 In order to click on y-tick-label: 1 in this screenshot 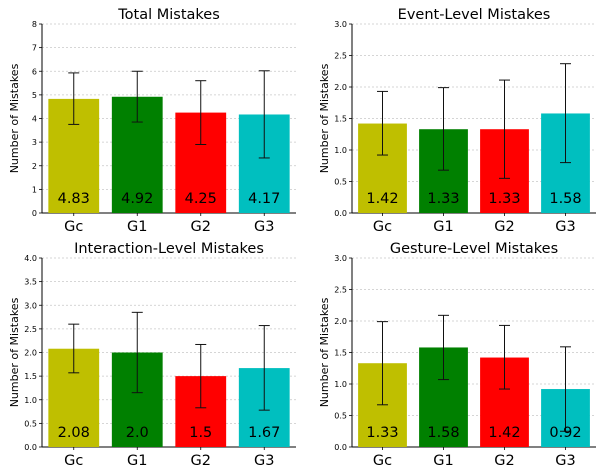, I will do `click(34, 189)`.